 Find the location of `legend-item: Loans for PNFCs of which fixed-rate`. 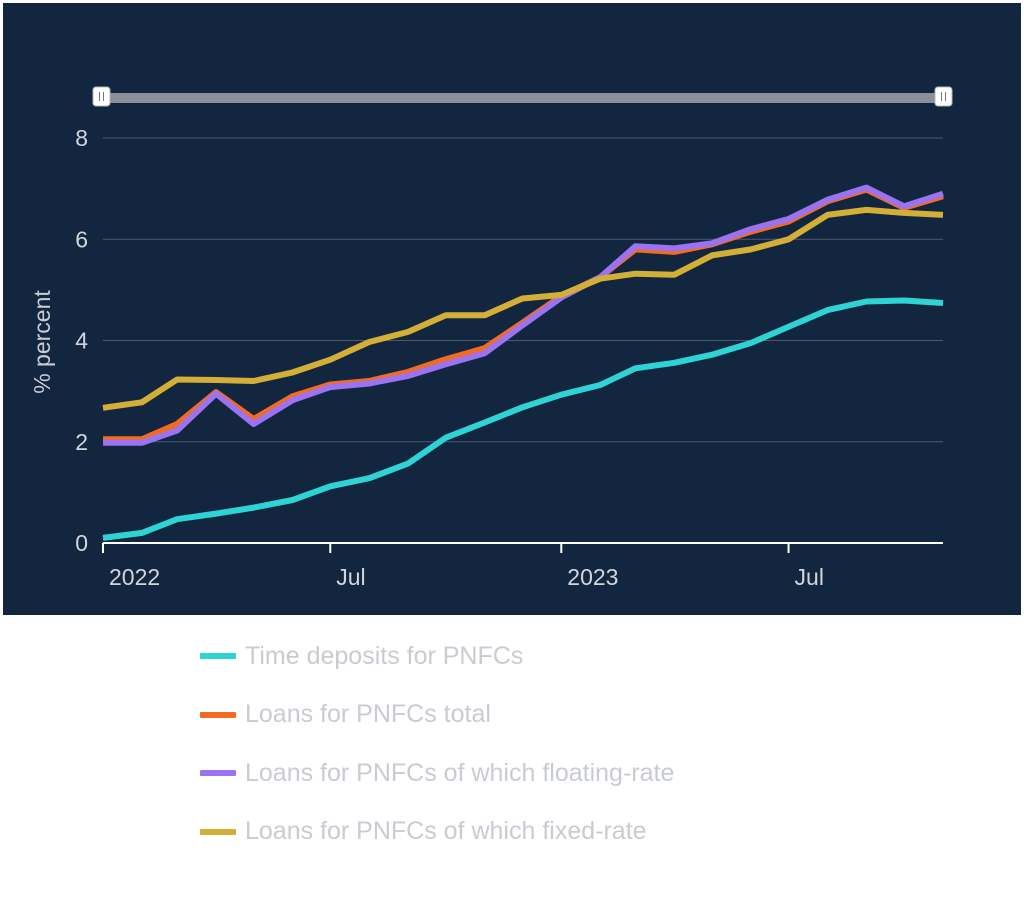

legend-item: Loans for PNFCs of which fixed-rate is located at coordinates (550, 832).